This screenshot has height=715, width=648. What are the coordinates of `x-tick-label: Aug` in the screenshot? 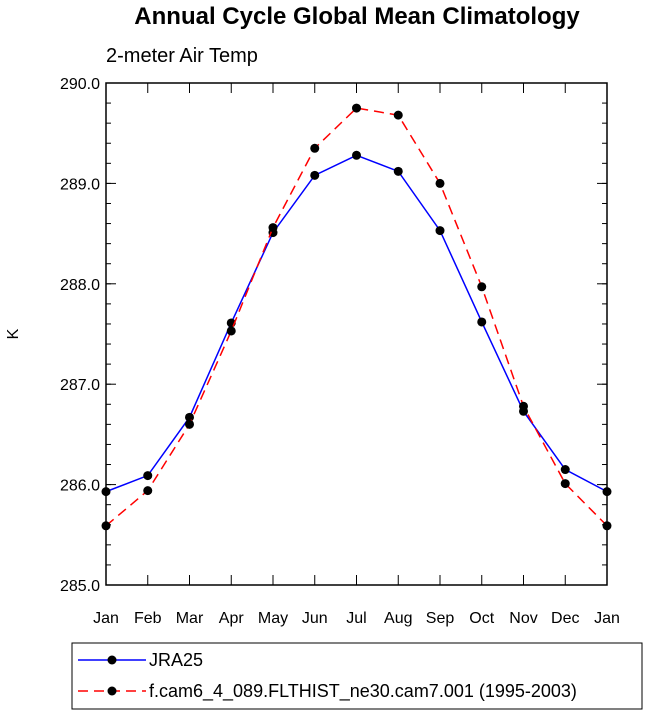 It's located at (398, 618).